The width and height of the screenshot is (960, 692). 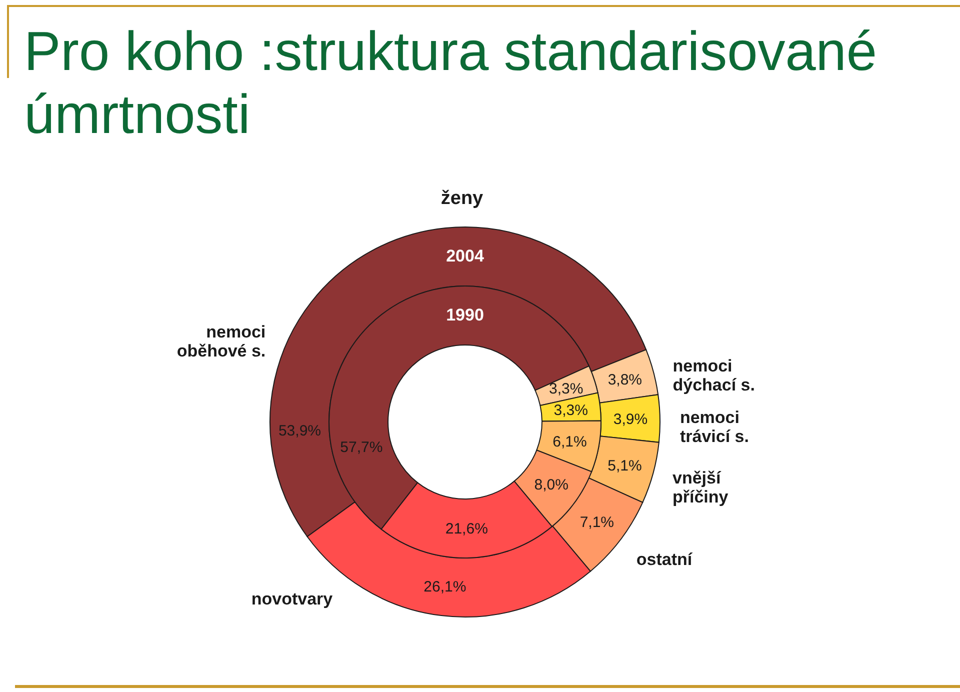 I want to click on slice-label: ostatní, so click(x=664, y=559).